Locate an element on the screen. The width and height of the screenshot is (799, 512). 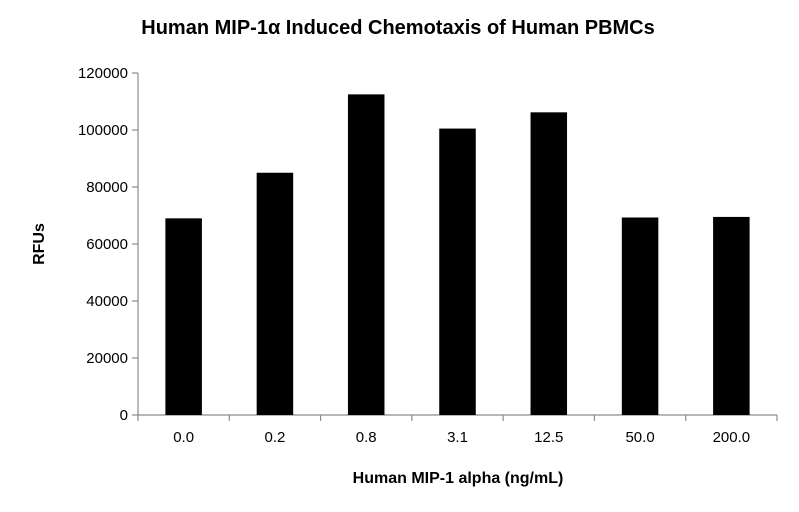
y-tick-label: 100000 is located at coordinates (103, 130).